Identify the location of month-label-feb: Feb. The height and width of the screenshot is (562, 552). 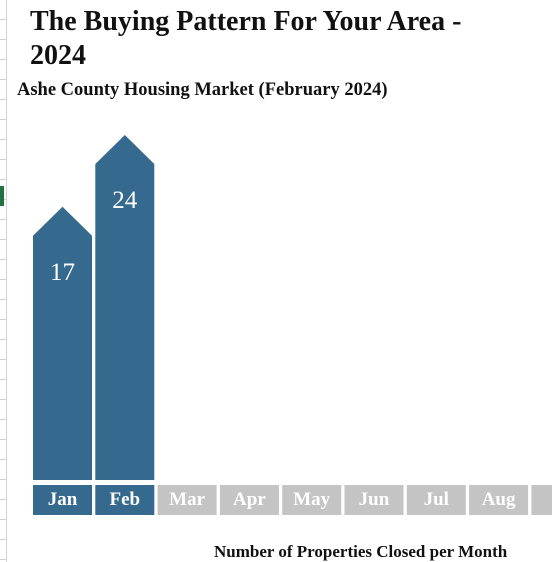
(124, 499).